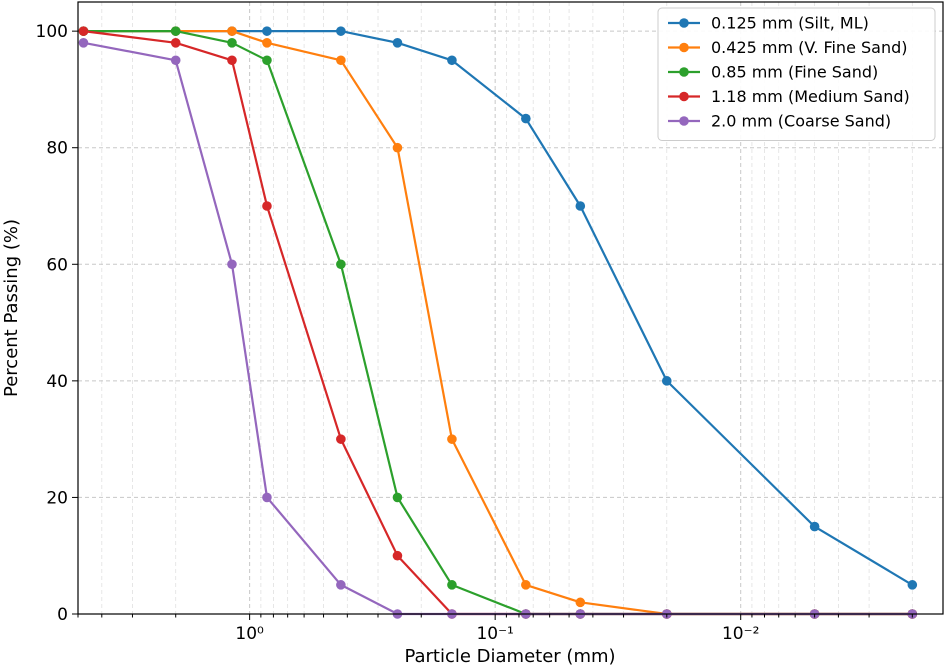 The width and height of the screenshot is (945, 666). What do you see at coordinates (57, 265) in the screenshot?
I see `y-tick-label: 60` at bounding box center [57, 265].